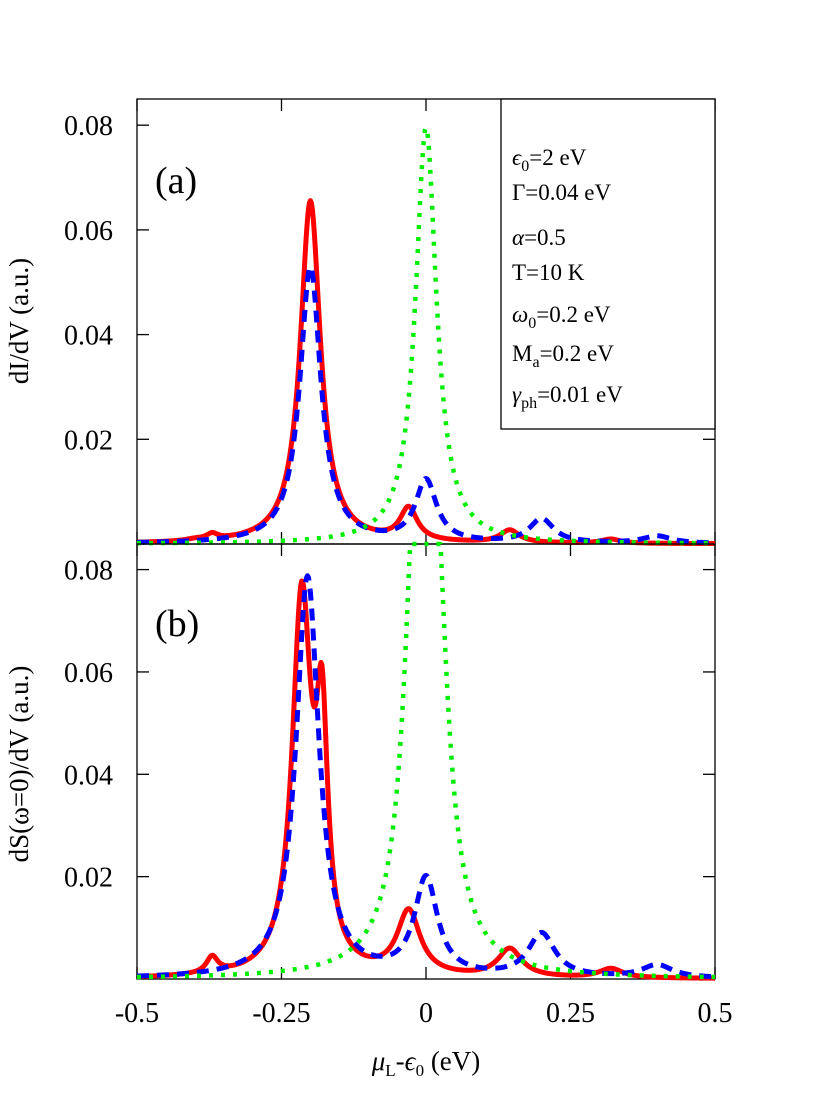  I want to click on panel-b-xtick-label: -0.25, so click(281, 1013).